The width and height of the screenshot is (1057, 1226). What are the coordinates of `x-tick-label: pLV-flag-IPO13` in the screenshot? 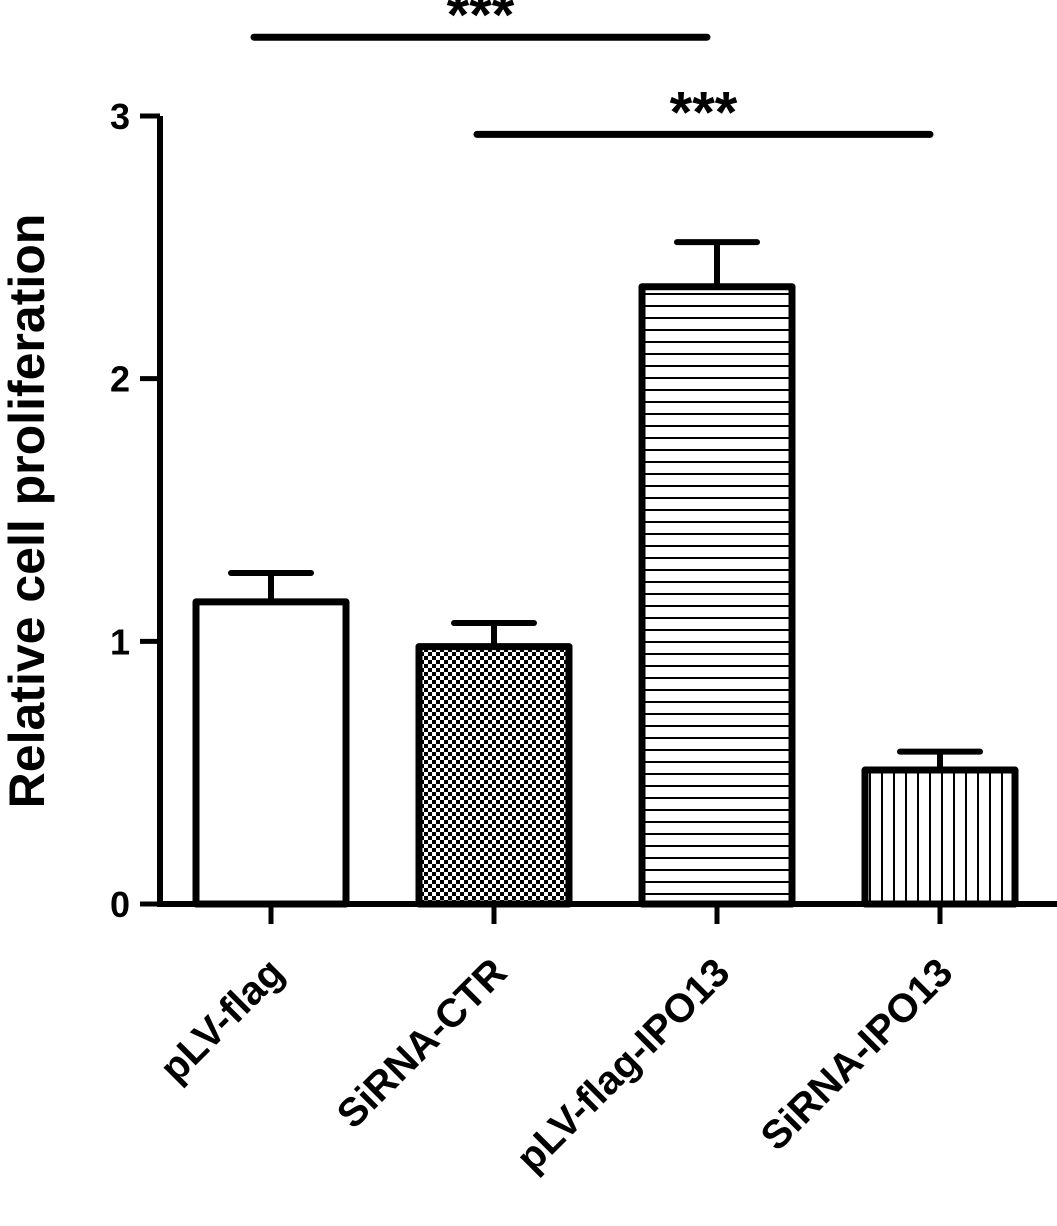 It's located at (623, 1065).